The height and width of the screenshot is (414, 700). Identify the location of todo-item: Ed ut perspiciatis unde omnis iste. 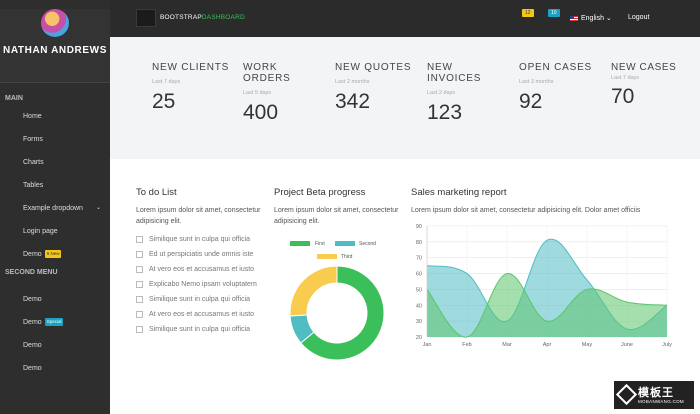
(200, 254).